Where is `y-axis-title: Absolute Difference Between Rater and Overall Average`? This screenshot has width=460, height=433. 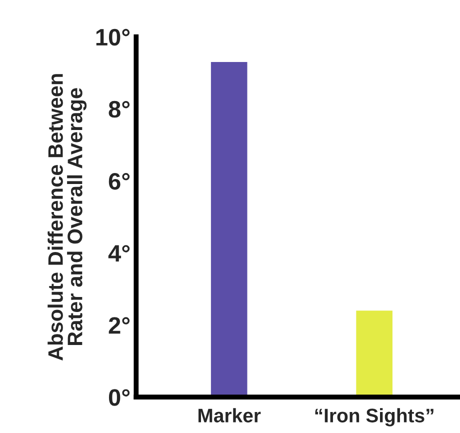 y-axis-title: Absolute Difference Between Rater and Overall Average is located at coordinates (67, 217).